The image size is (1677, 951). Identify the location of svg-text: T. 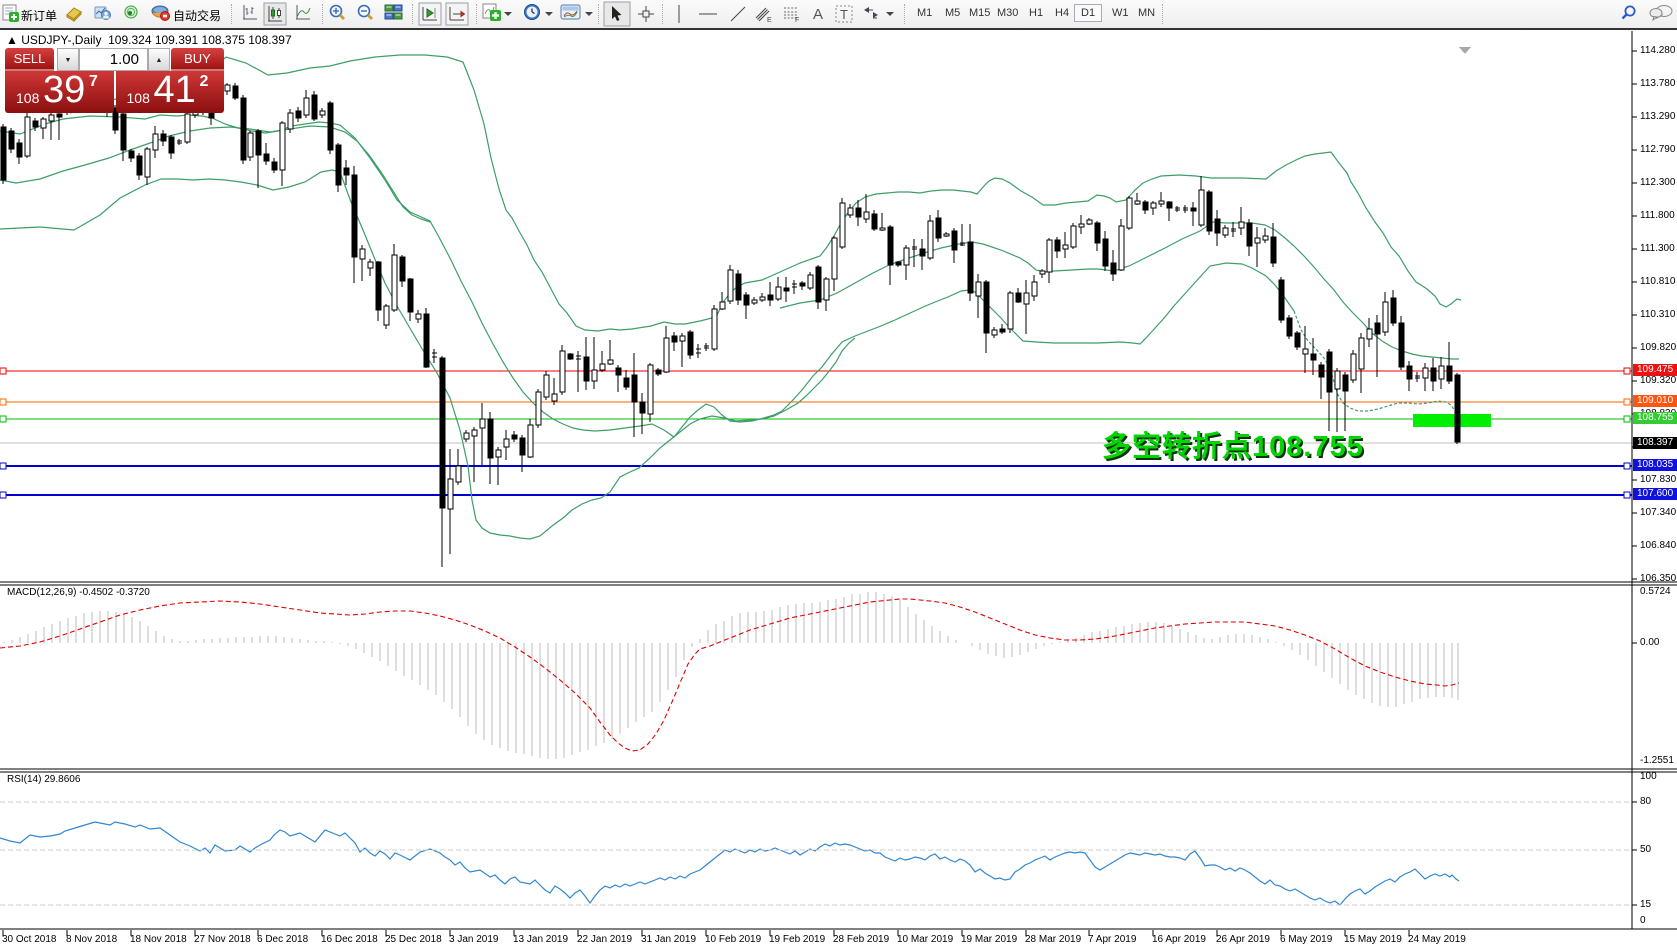
(844, 14).